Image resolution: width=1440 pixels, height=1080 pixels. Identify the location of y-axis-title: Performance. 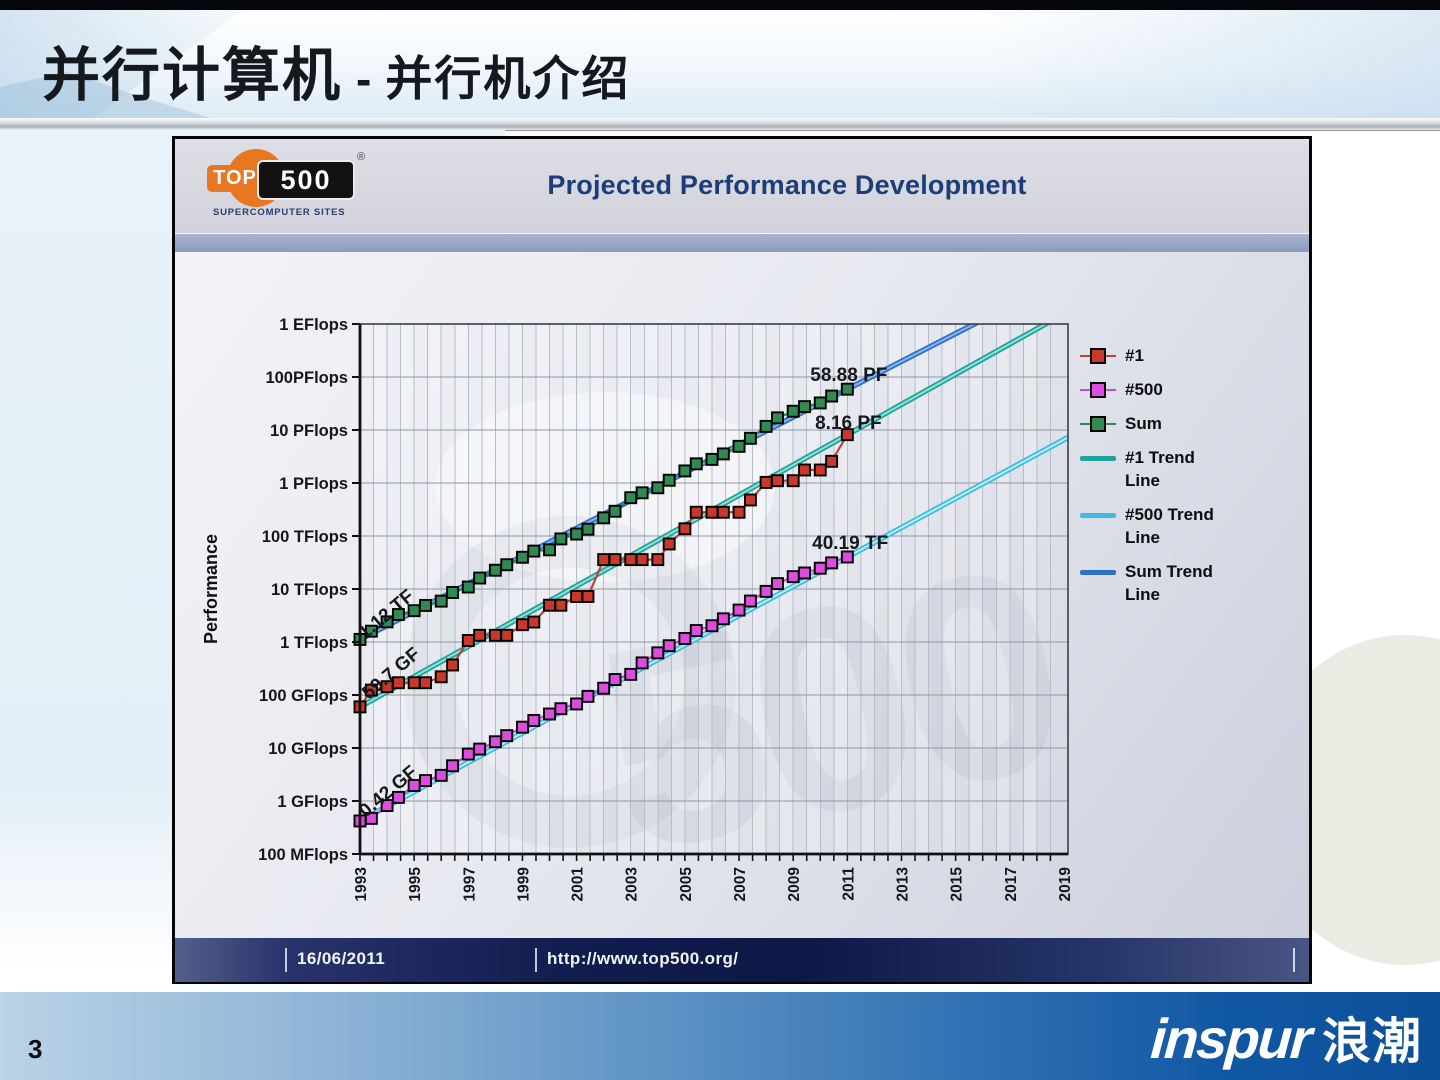
(211, 589).